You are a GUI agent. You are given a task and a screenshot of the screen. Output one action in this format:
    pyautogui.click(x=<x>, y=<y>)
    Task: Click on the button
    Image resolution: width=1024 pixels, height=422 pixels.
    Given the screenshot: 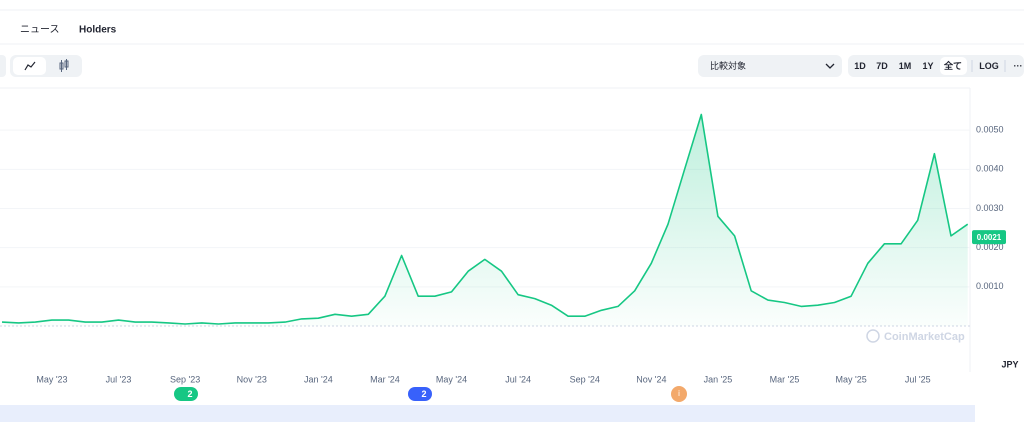 What is the action you would take?
    pyautogui.click(x=3, y=66)
    